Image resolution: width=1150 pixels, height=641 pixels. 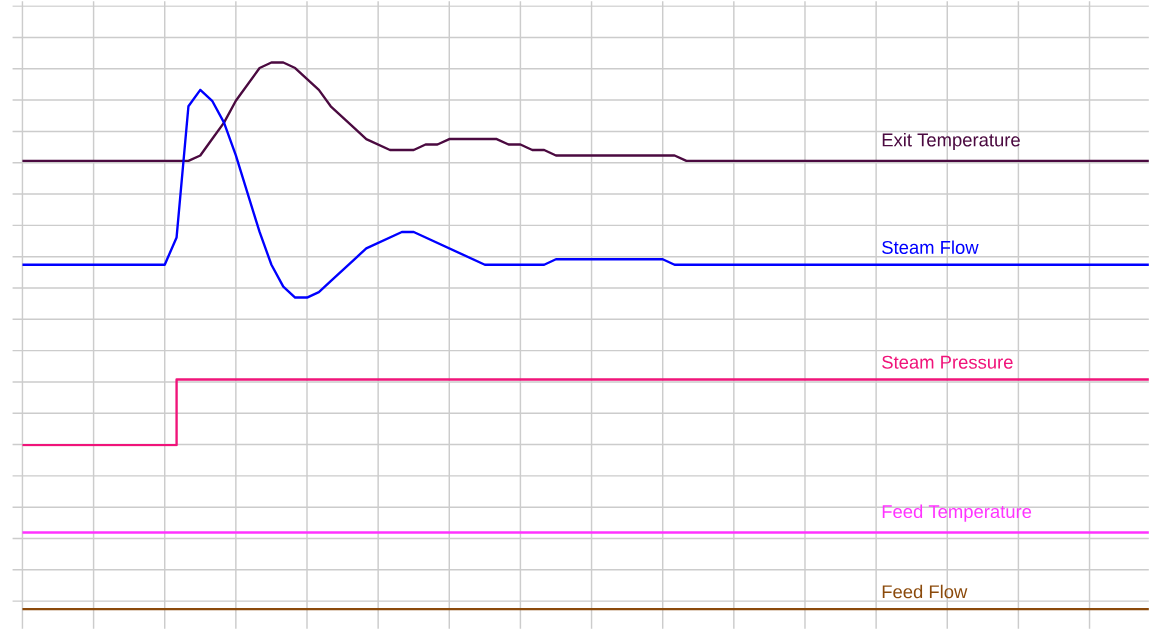 What do you see at coordinates (951, 141) in the screenshot?
I see `series-label: Exit Temperature` at bounding box center [951, 141].